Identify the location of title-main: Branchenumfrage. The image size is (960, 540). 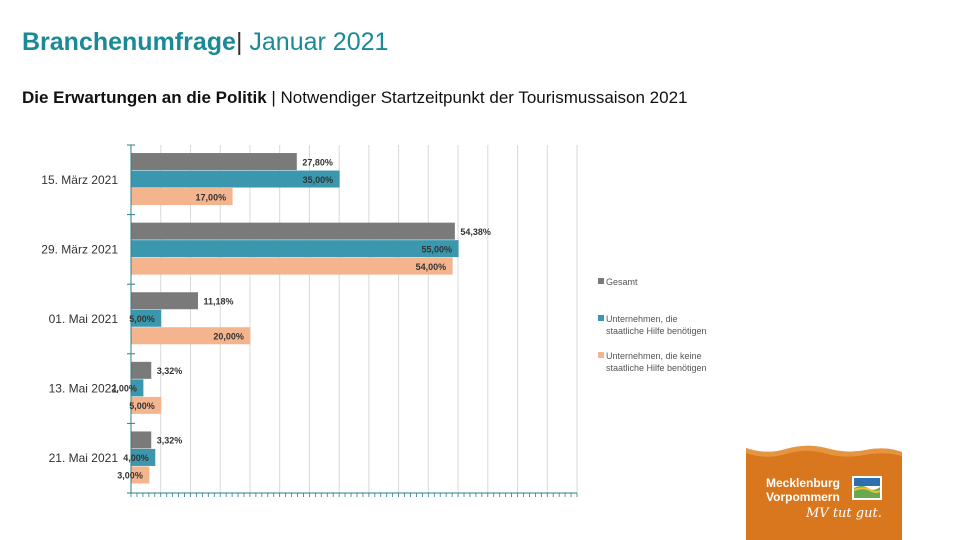
(129, 42).